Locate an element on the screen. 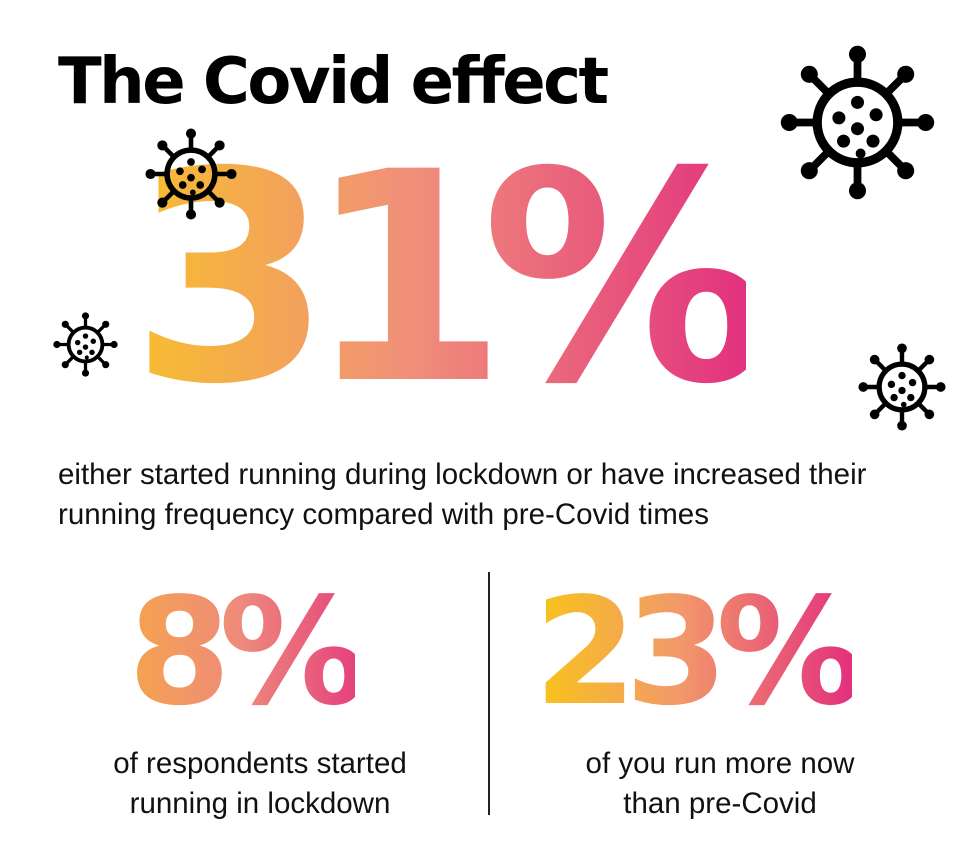 Image resolution: width=980 pixels, height=865 pixels. page-title: The Covid effect is located at coordinates (333, 82).